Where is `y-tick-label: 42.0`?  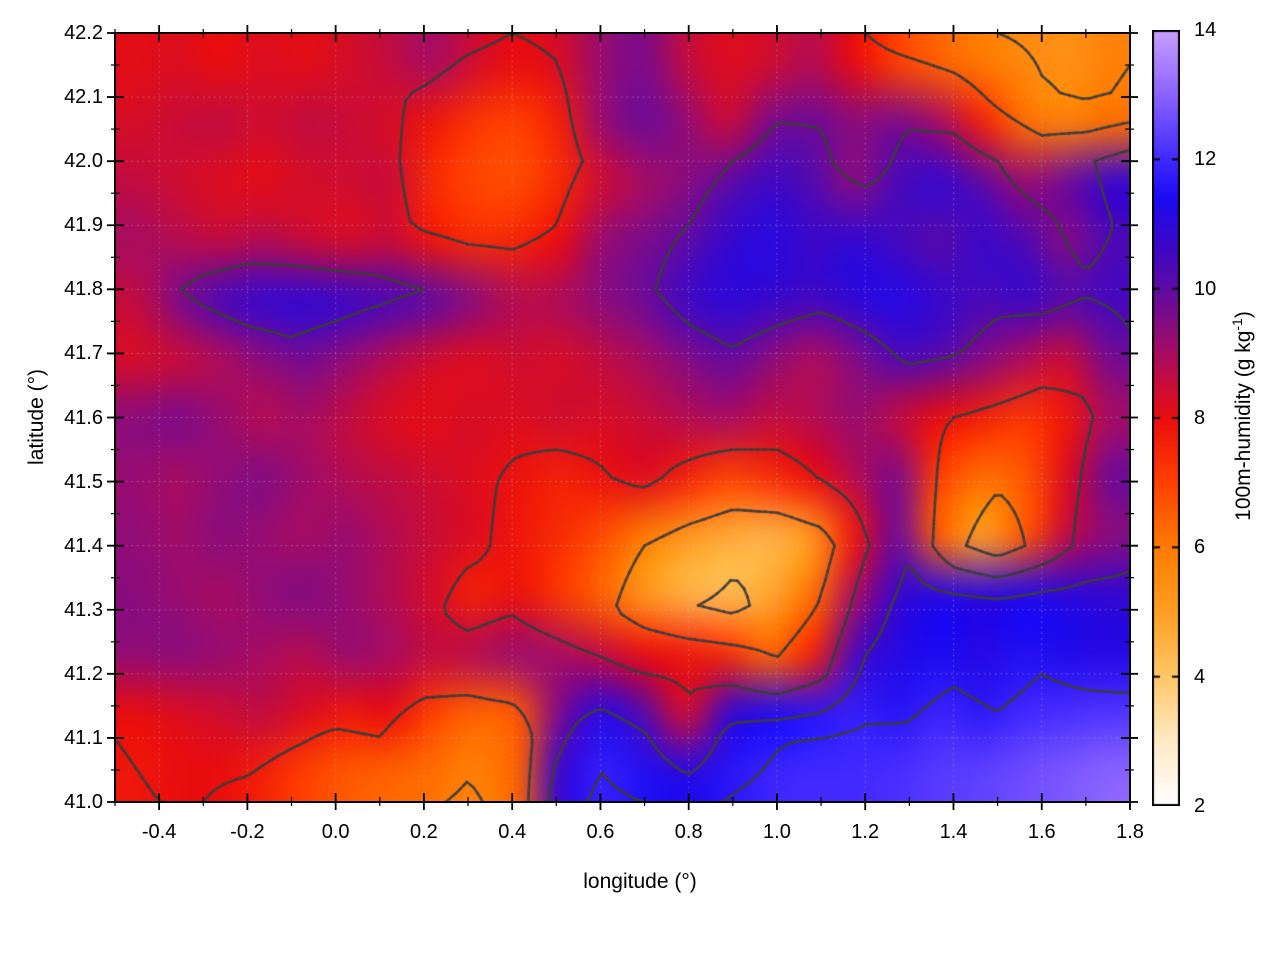 y-tick-label: 42.0 is located at coordinates (83, 161).